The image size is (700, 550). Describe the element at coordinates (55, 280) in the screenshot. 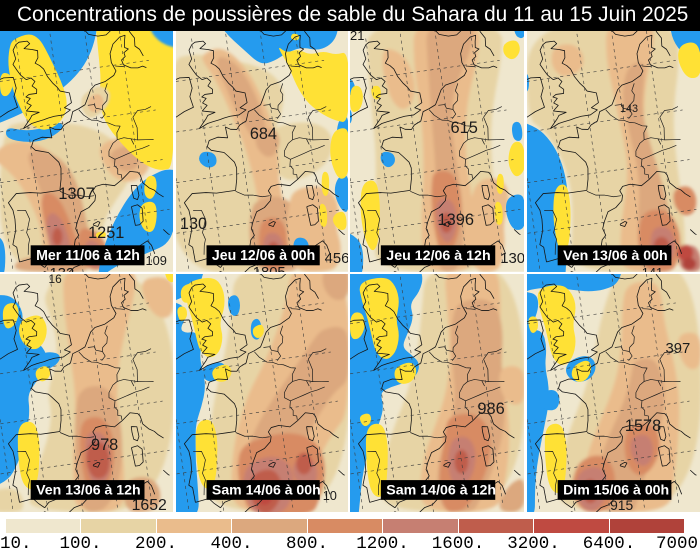

I see `svg-text: 16` at that location.